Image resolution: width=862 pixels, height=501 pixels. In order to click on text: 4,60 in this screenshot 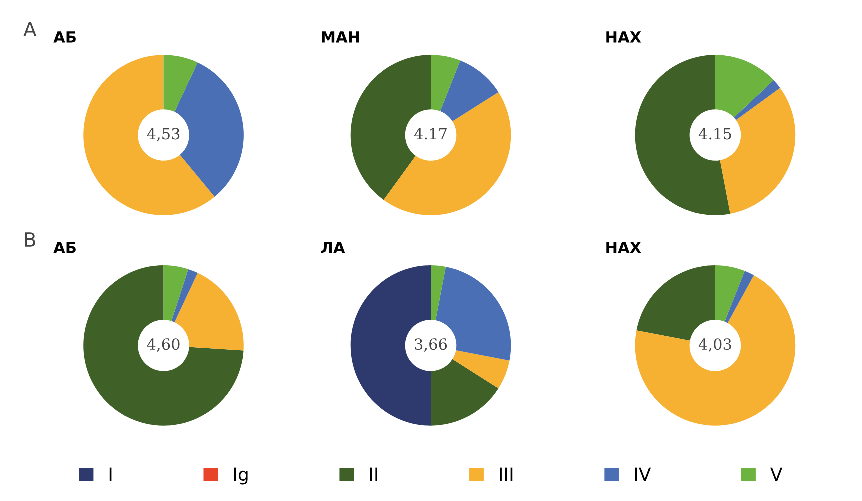, I will do `click(163, 345)`.